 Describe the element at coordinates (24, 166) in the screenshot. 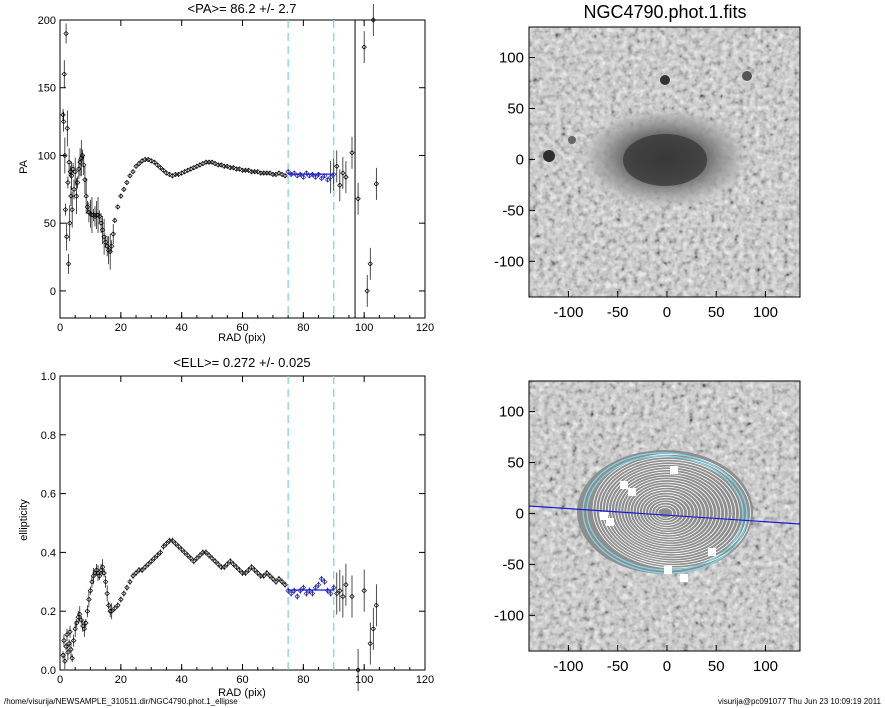

I see `pa-y-axis-label: PA` at that location.